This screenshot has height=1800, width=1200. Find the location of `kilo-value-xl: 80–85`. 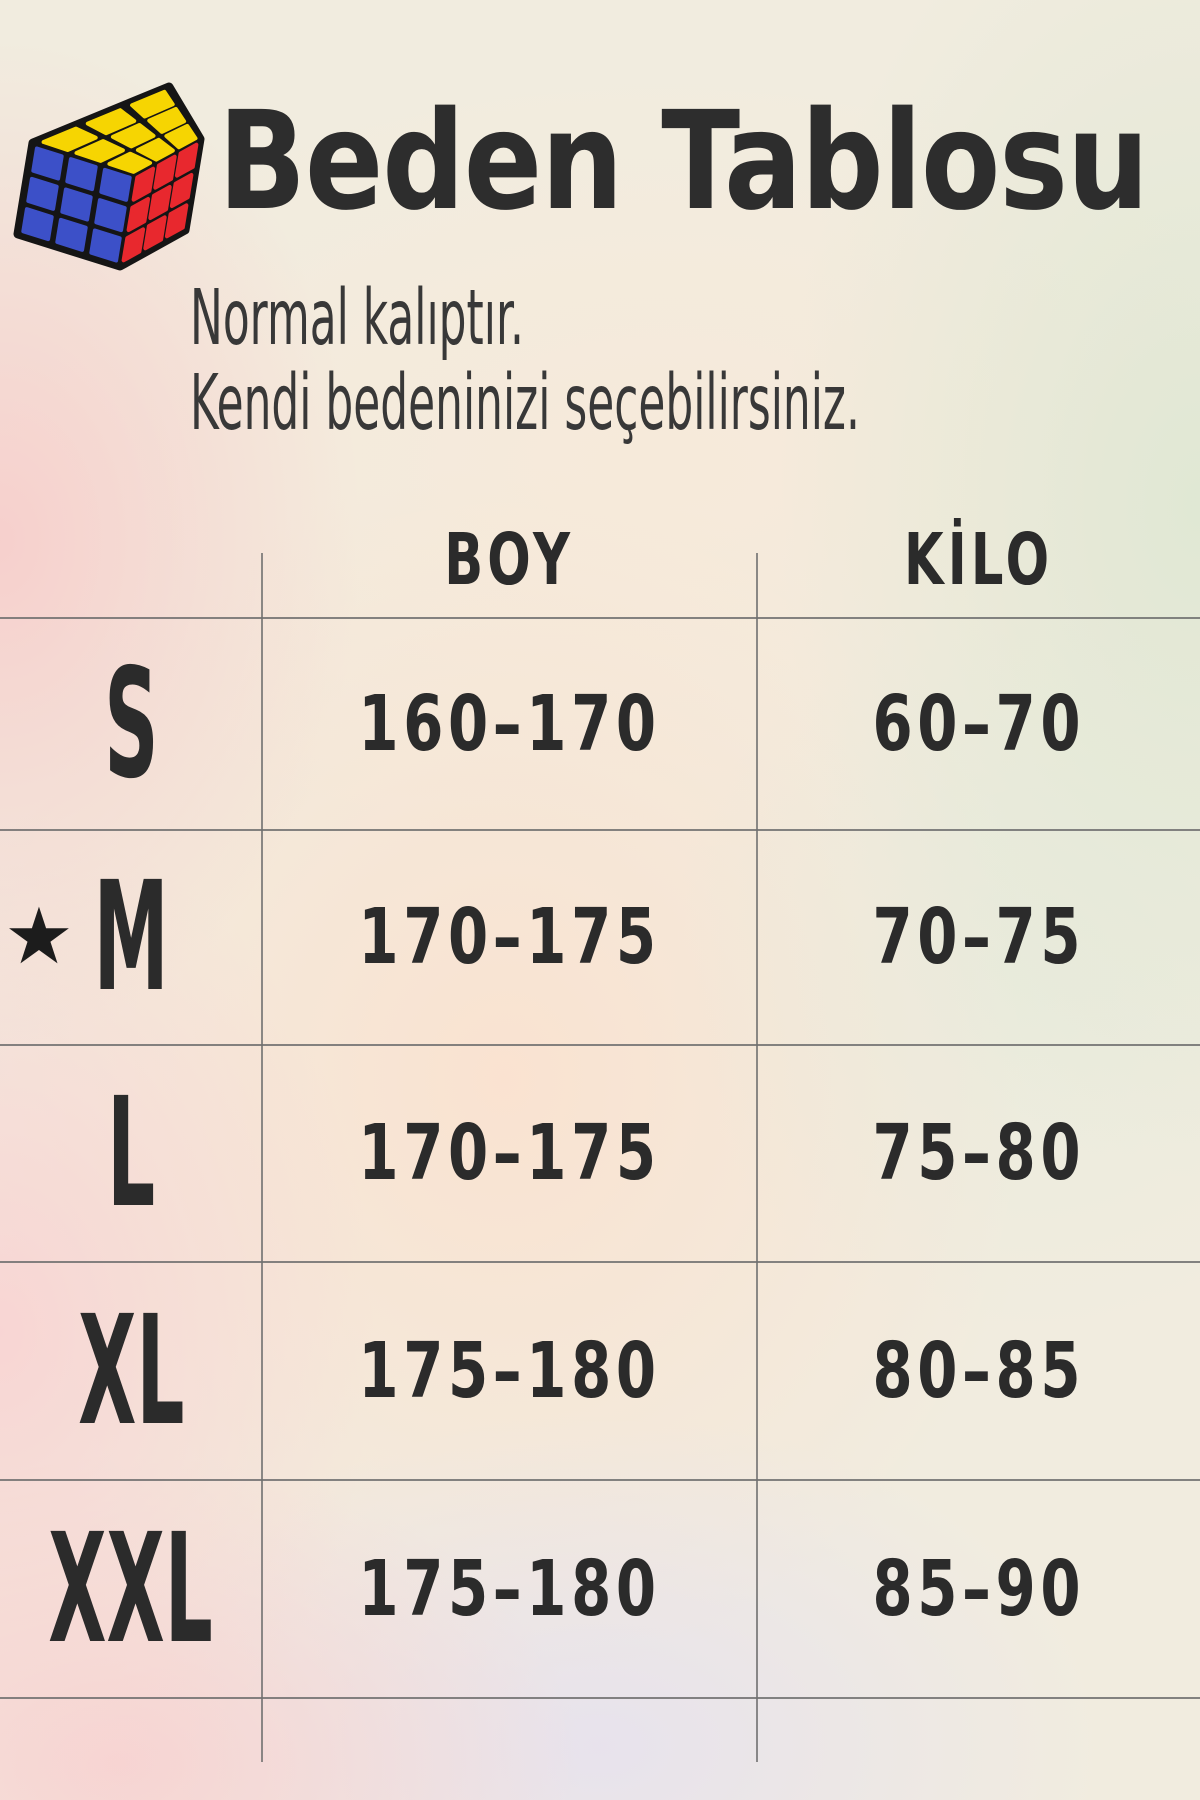

kilo-value-xl: 80–85 is located at coordinates (978, 1371).